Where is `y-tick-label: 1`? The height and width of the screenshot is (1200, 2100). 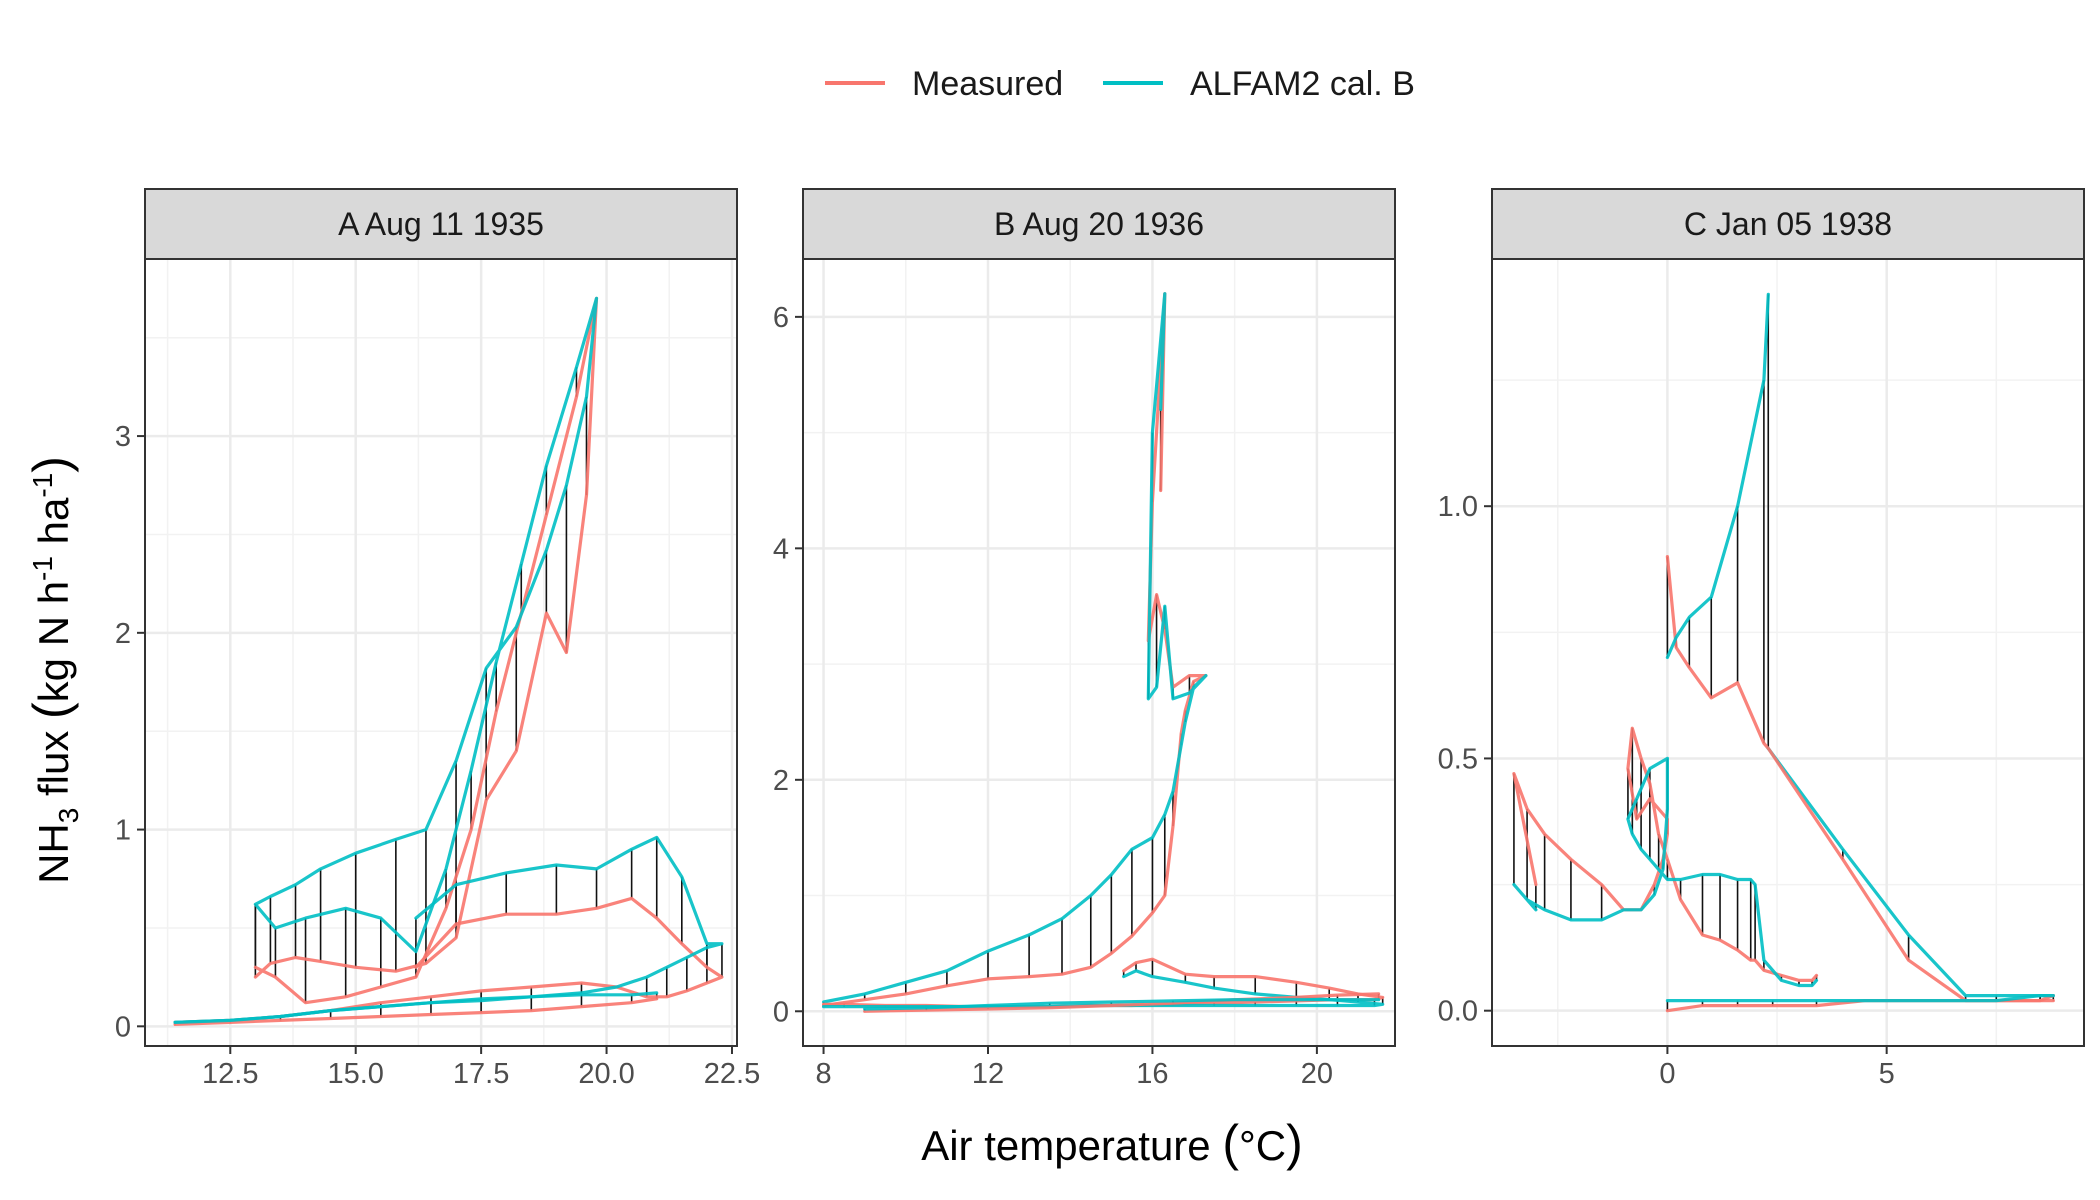 y-tick-label: 1 is located at coordinates (123, 831).